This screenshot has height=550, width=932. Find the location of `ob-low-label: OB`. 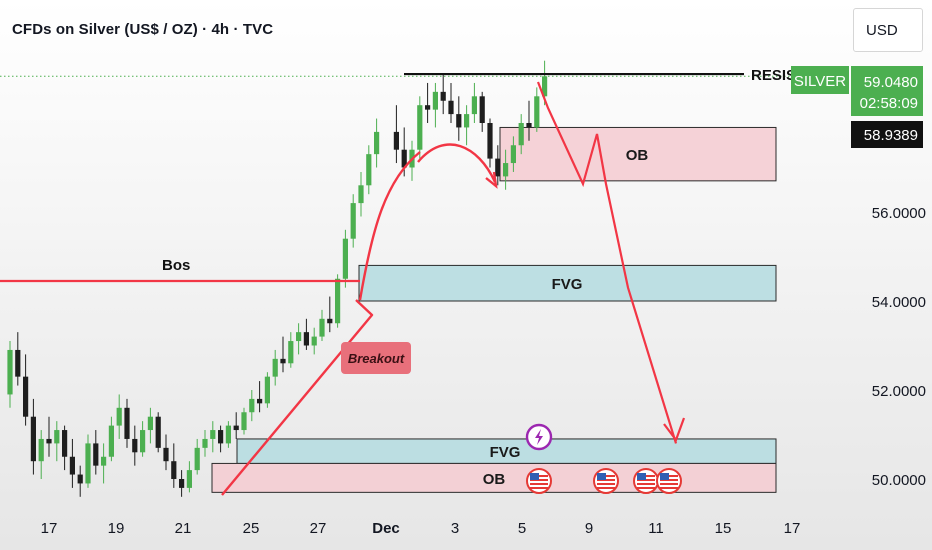

ob-low-label: OB is located at coordinates (494, 479).